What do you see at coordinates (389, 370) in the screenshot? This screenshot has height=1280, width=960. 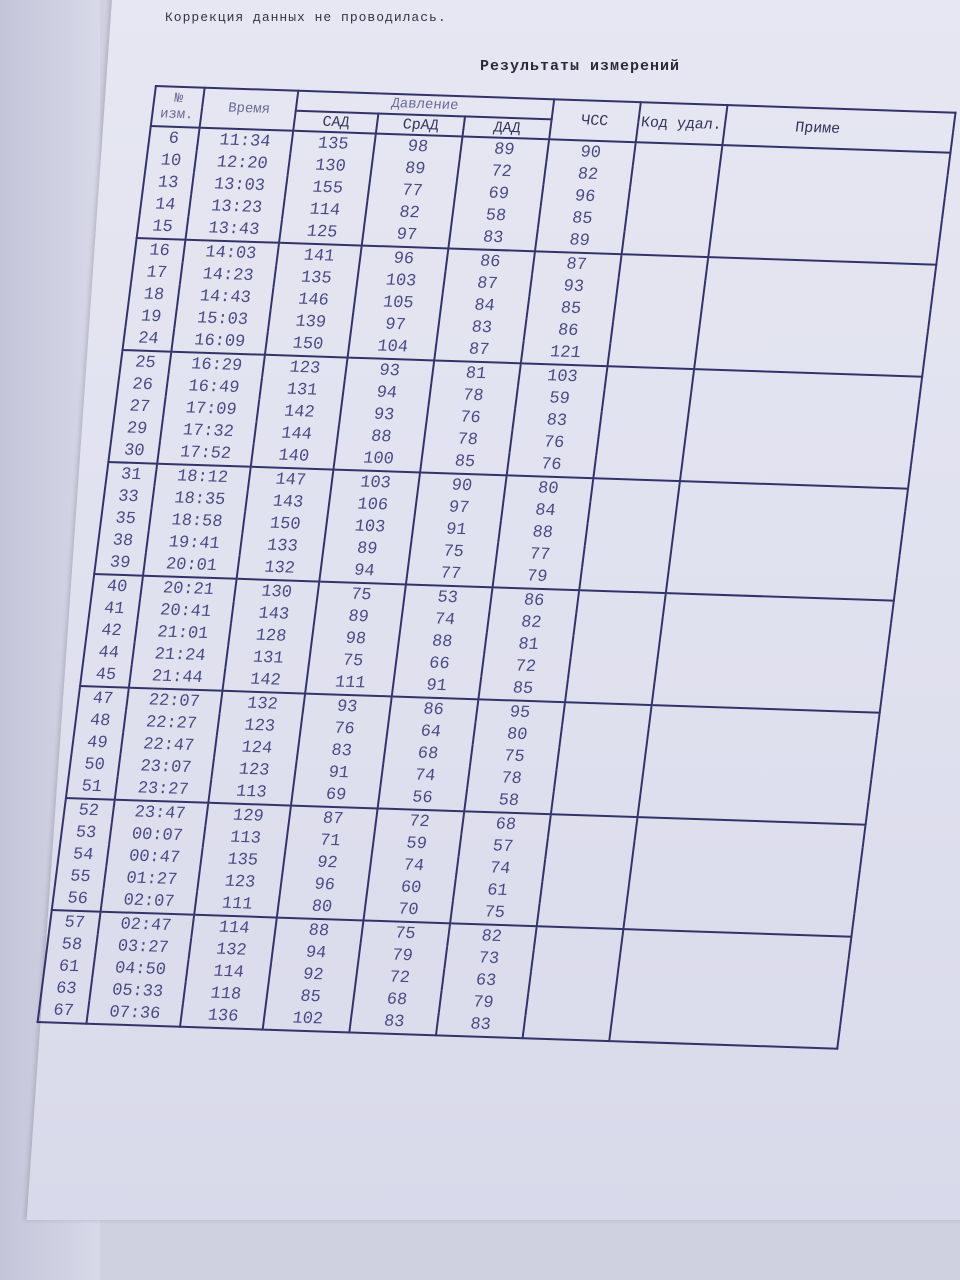 I see `cell-srad: 93` at bounding box center [389, 370].